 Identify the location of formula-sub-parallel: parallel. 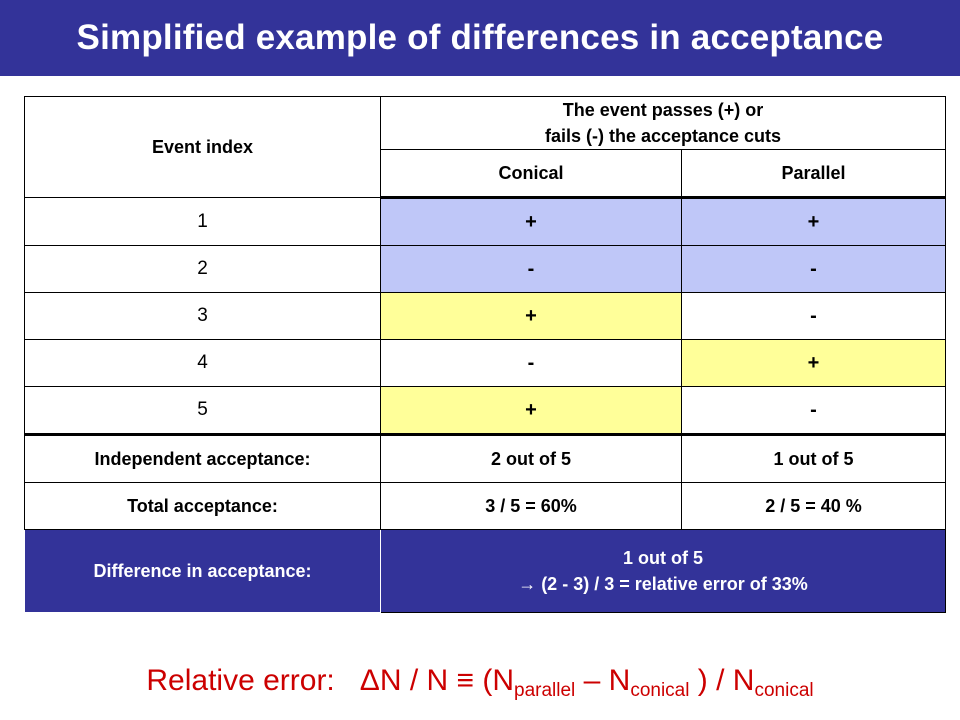
(545, 690).